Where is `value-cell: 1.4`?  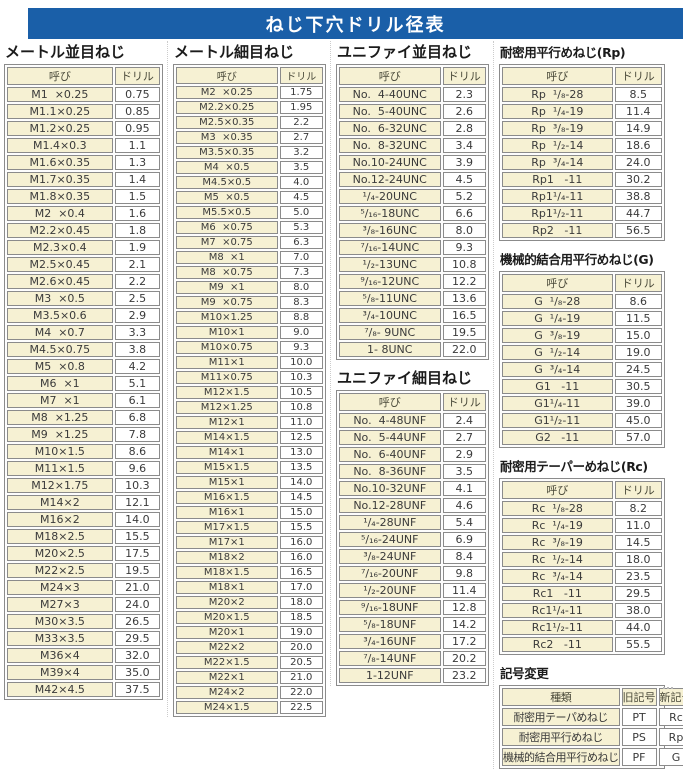
value-cell: 1.4 is located at coordinates (137, 179).